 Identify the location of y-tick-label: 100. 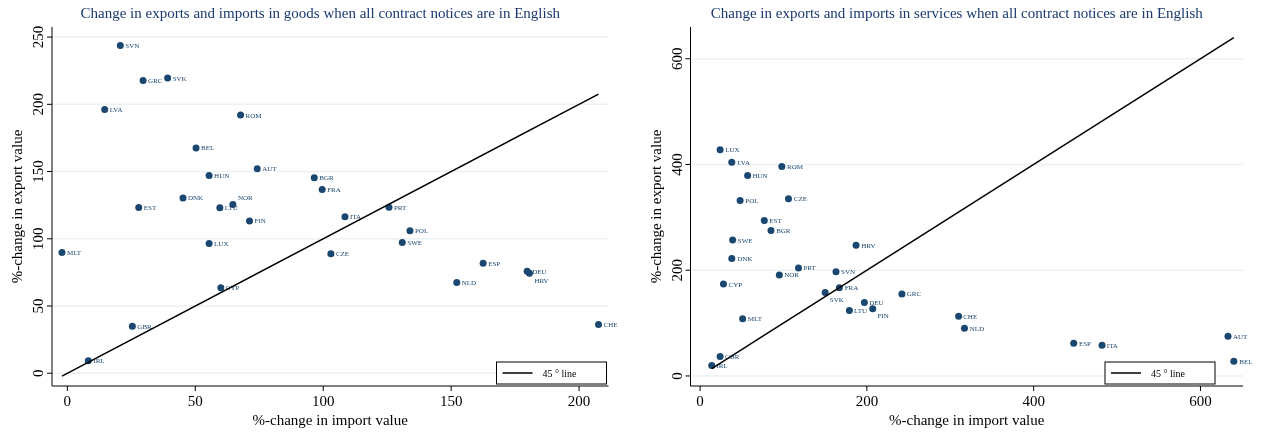
(38, 239).